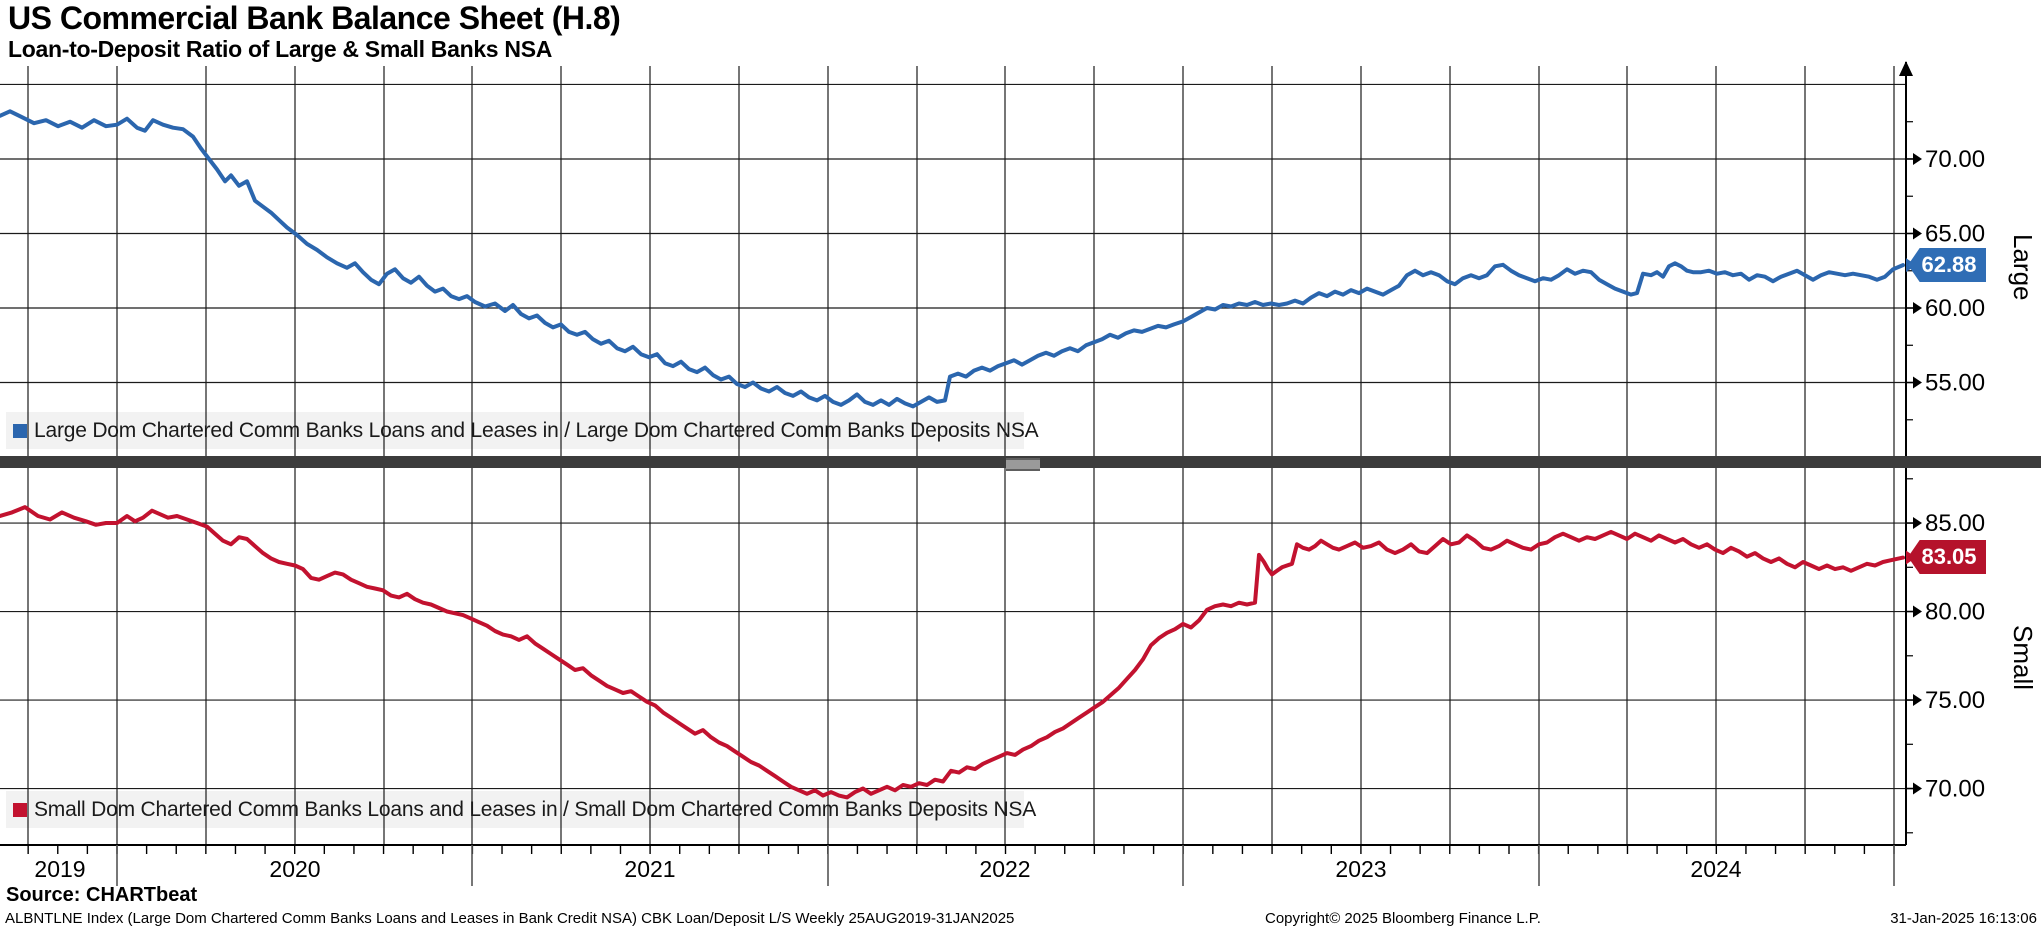 This screenshot has height=932, width=2041. I want to click on y-tick-label: 80.00, so click(1955, 612).